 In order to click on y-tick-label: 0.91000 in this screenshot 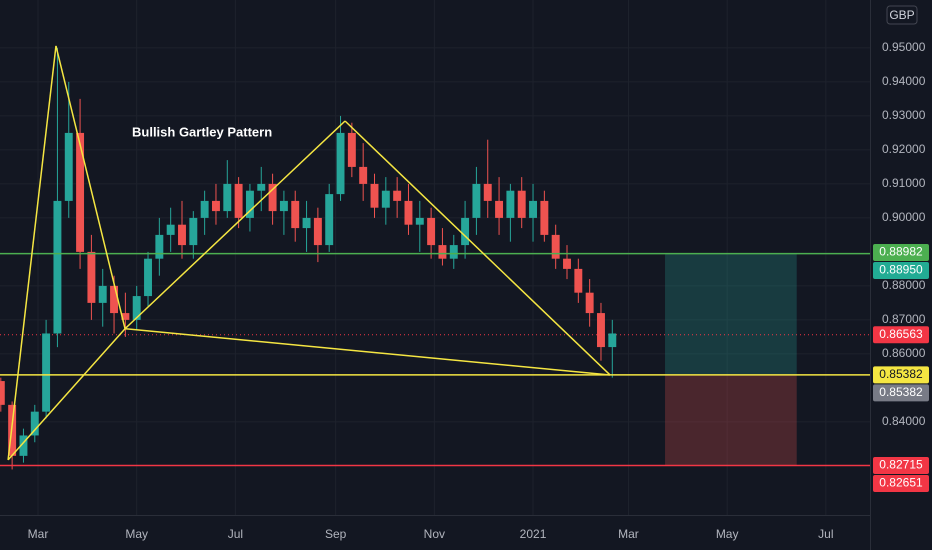, I will do `click(904, 183)`.